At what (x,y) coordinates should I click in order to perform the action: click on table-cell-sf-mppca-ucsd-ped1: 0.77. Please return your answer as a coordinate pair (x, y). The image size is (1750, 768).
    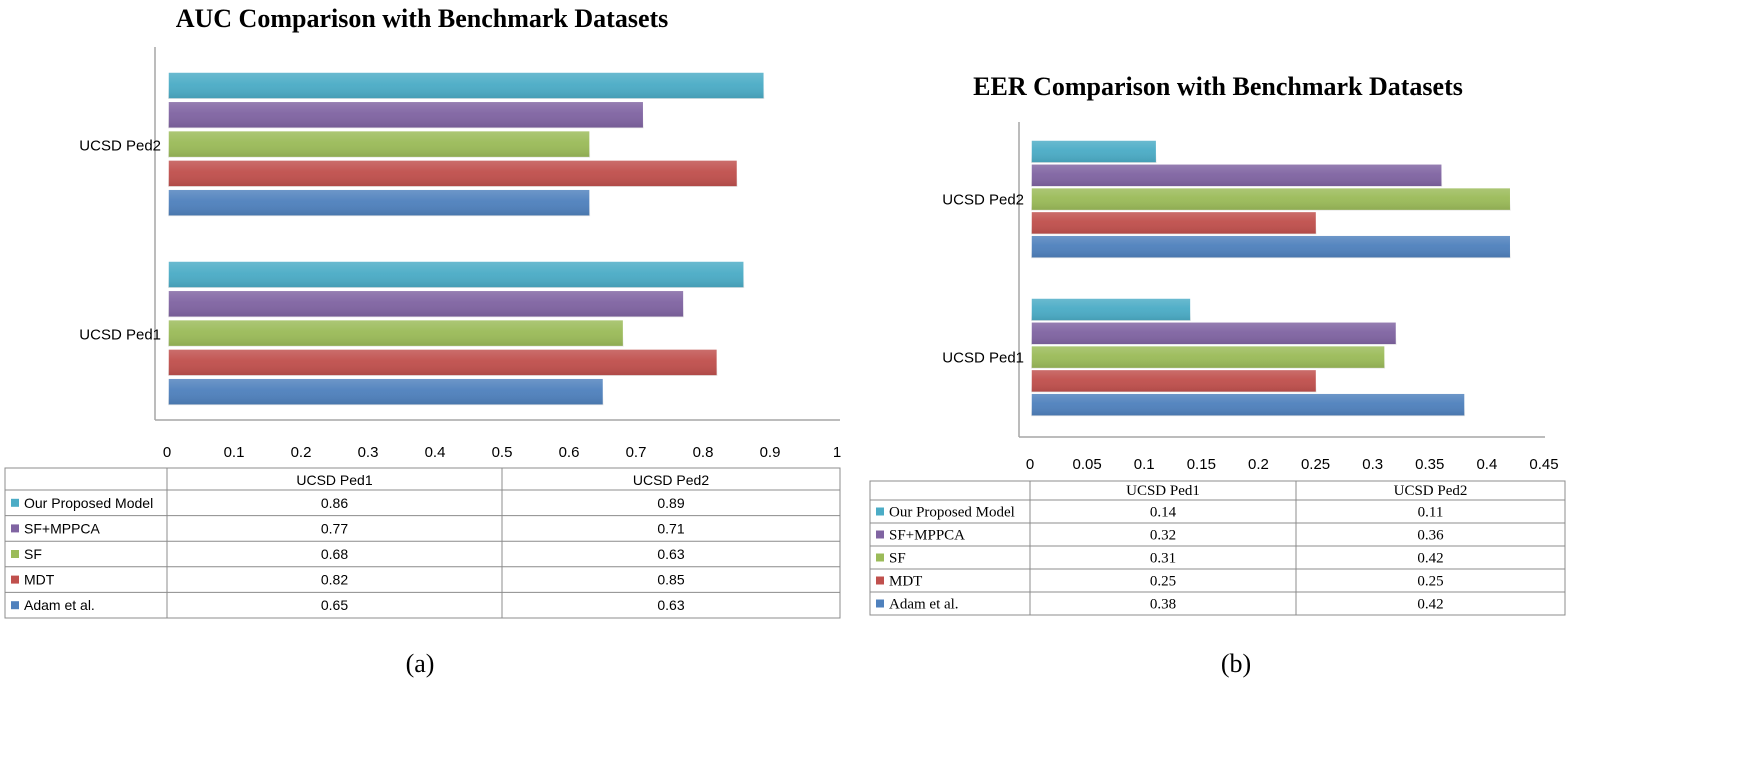
    Looking at the image, I should click on (334, 528).